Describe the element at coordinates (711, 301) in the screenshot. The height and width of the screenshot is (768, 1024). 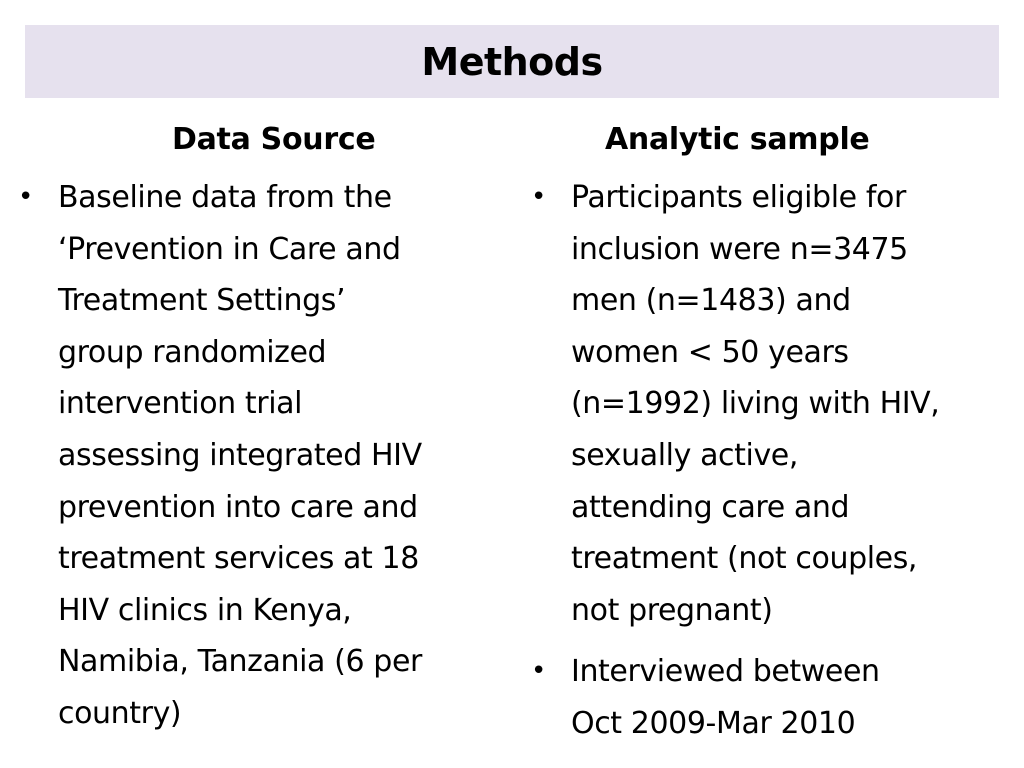
I see `bullet-text-line: men (n=1483) and` at that location.